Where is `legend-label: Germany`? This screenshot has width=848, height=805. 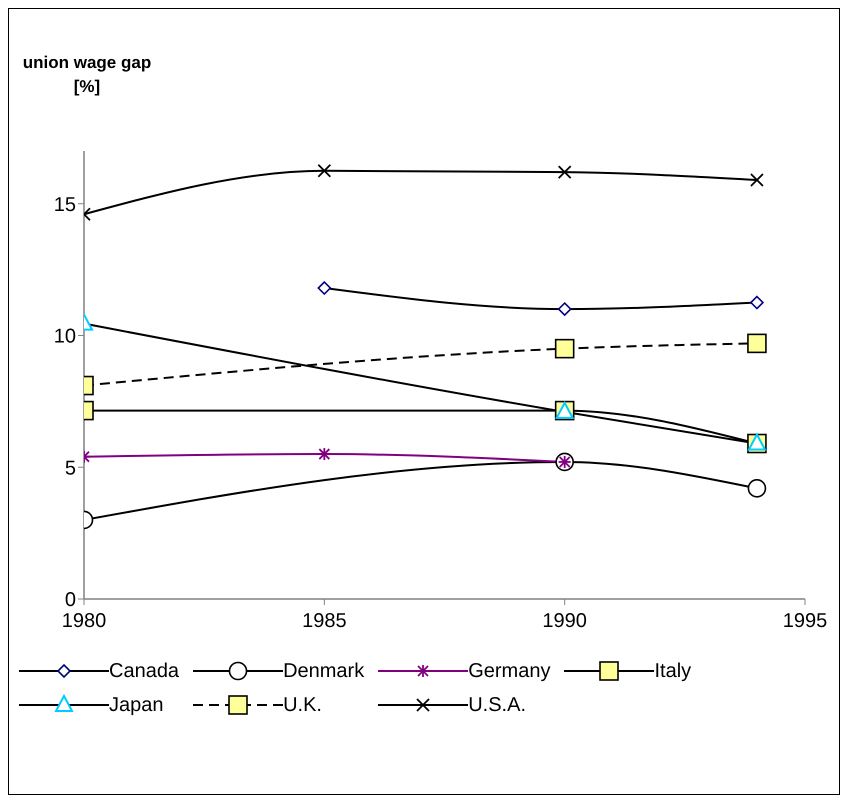
legend-label: Germany is located at coordinates (509, 671).